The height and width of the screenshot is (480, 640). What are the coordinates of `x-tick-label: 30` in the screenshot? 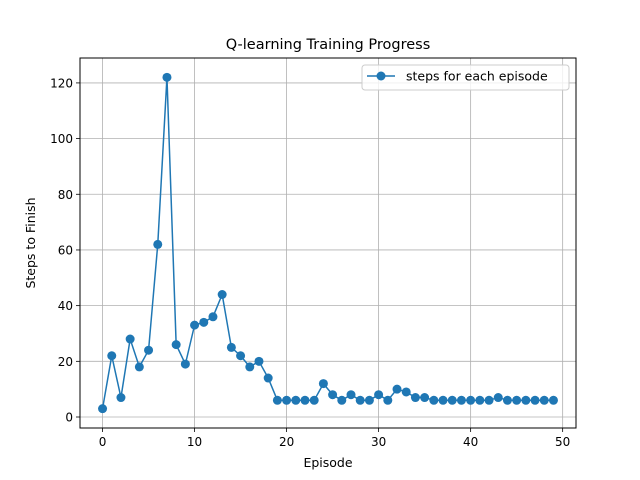 It's located at (378, 442).